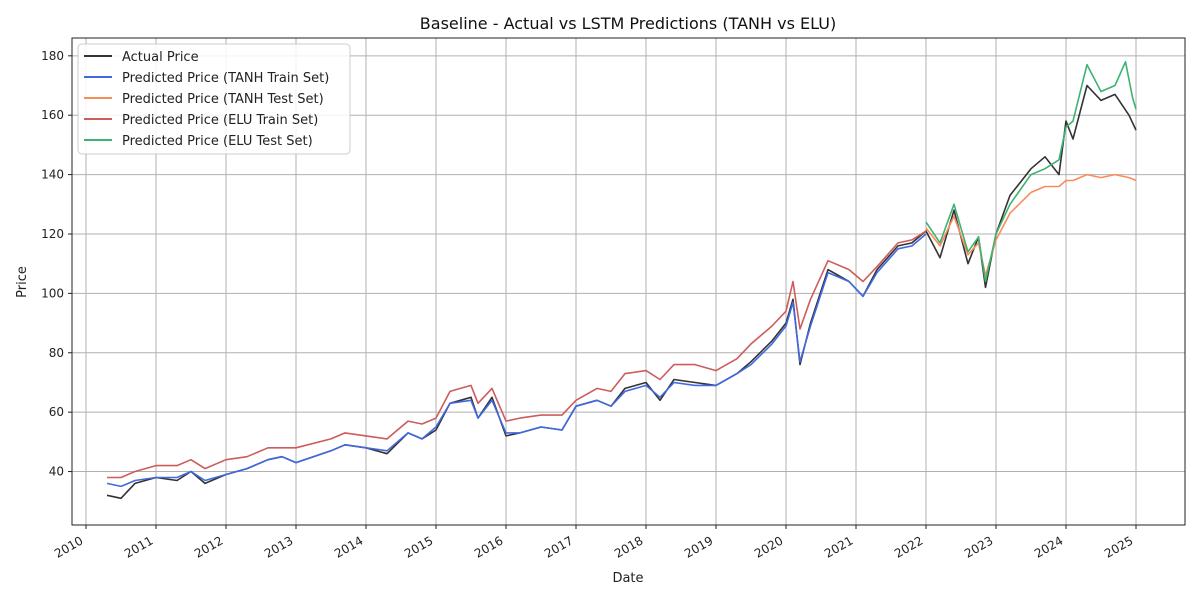 This screenshot has width=1200, height=600. What do you see at coordinates (217, 141) in the screenshot?
I see `legend-label-4: Predicted Price (ELU Test Set)` at bounding box center [217, 141].